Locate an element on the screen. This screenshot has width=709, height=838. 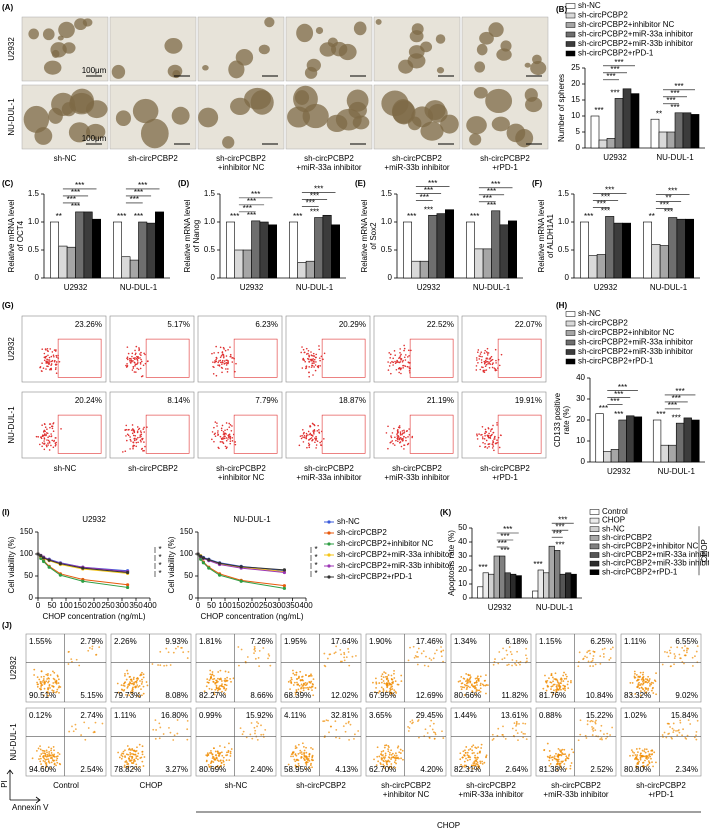
quadrant-percentage: 90.51% is located at coordinates (42, 695).